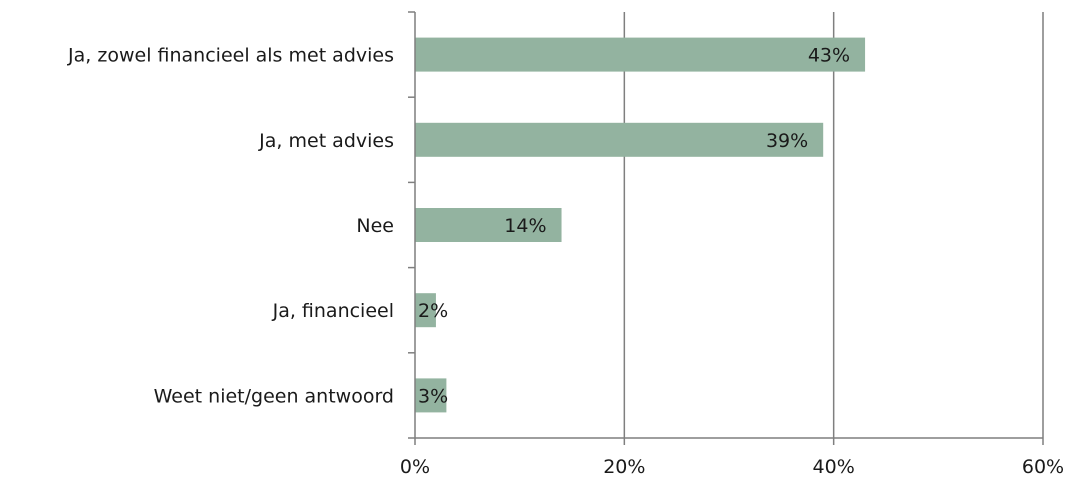  I want to click on x-tick-label-0: 0%, so click(415, 467).